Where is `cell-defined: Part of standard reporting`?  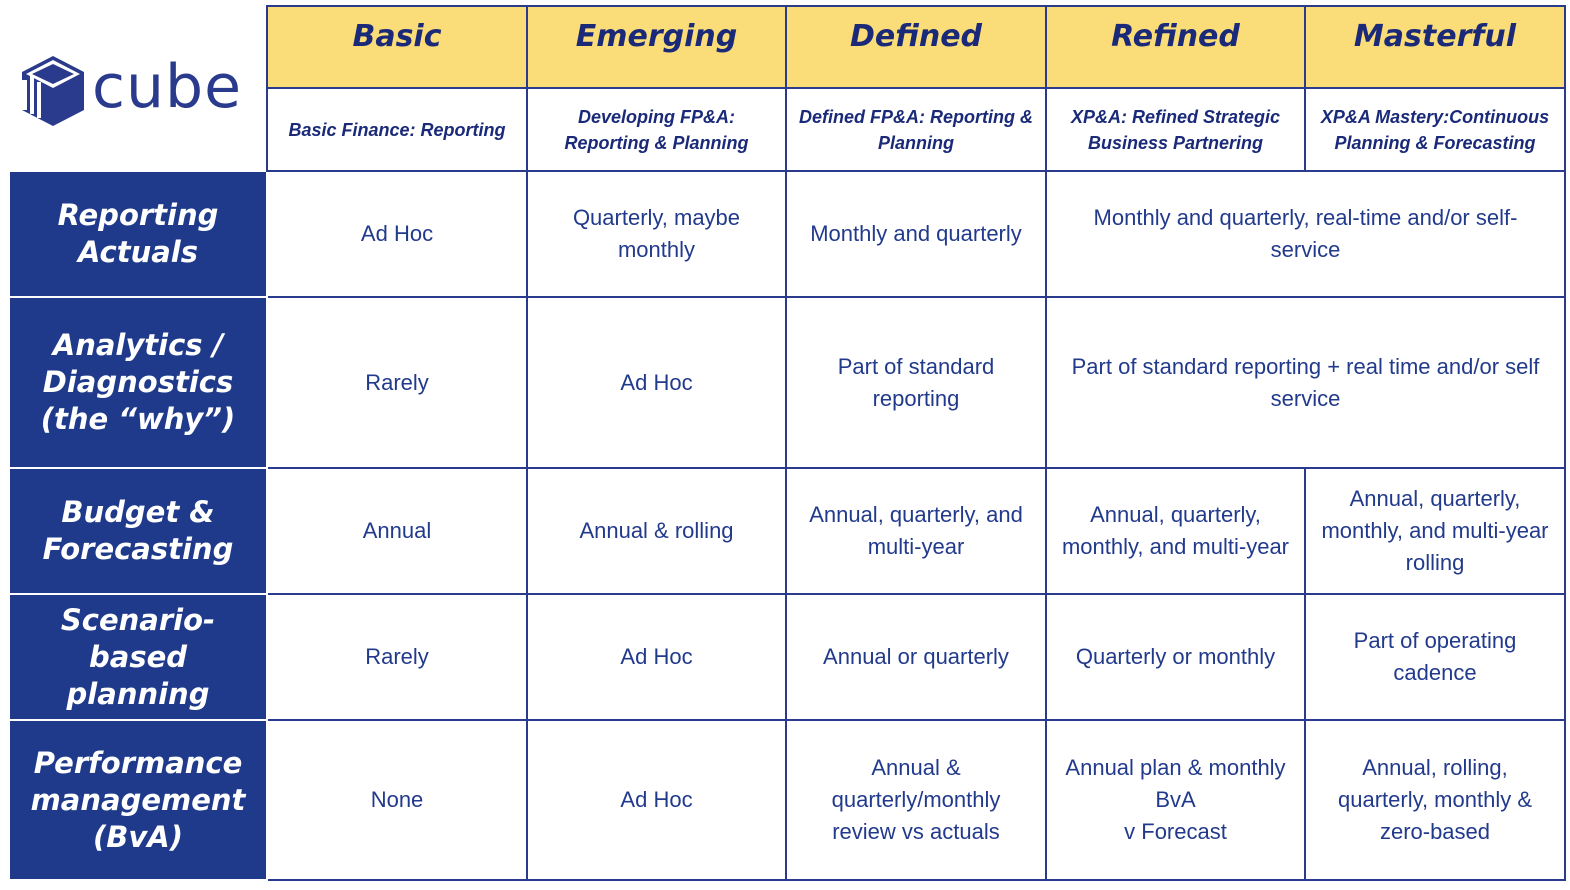 cell-defined: Part of standard reporting is located at coordinates (916, 382).